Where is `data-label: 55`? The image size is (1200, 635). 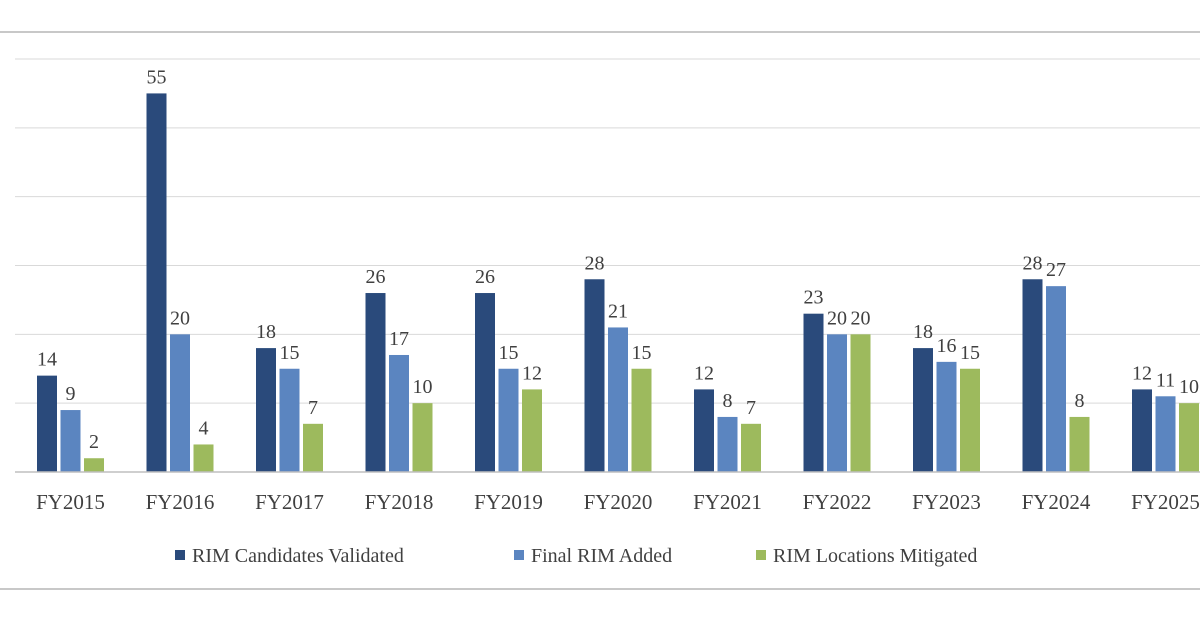
data-label: 55 is located at coordinates (157, 77).